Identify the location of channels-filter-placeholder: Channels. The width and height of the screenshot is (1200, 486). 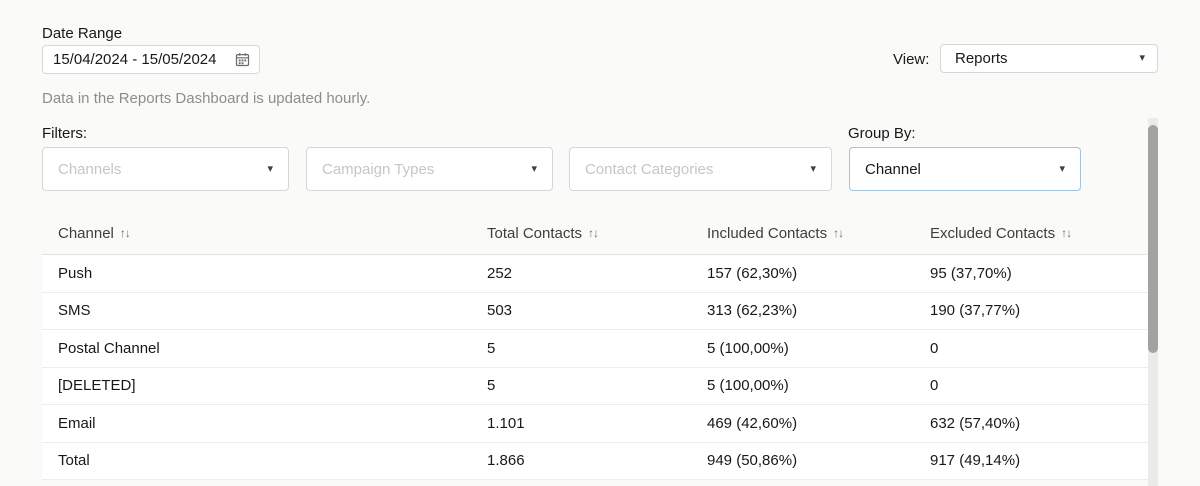
(90, 169).